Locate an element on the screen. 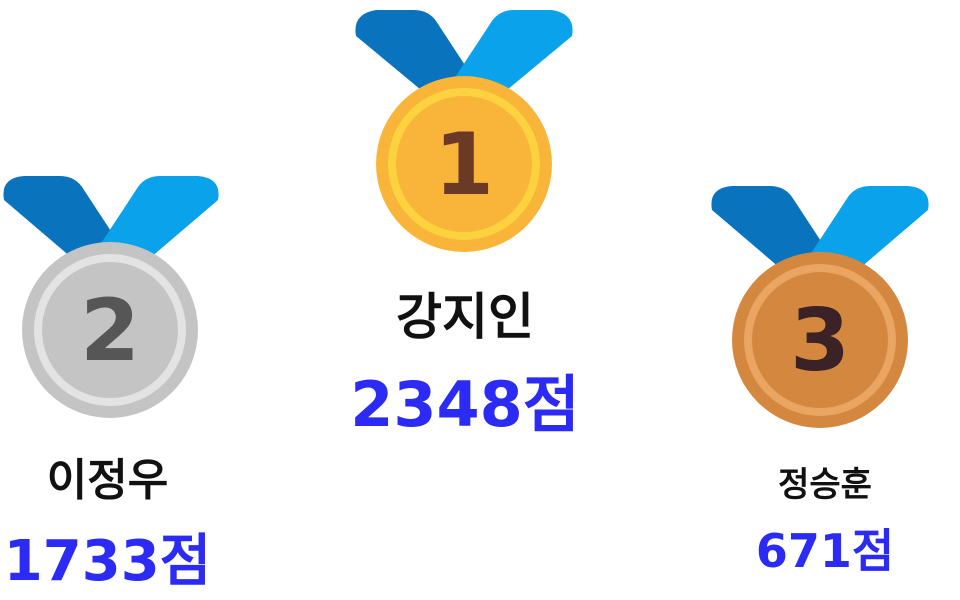 This screenshot has height=600, width=960. rank-number: 1 is located at coordinates (464, 165).